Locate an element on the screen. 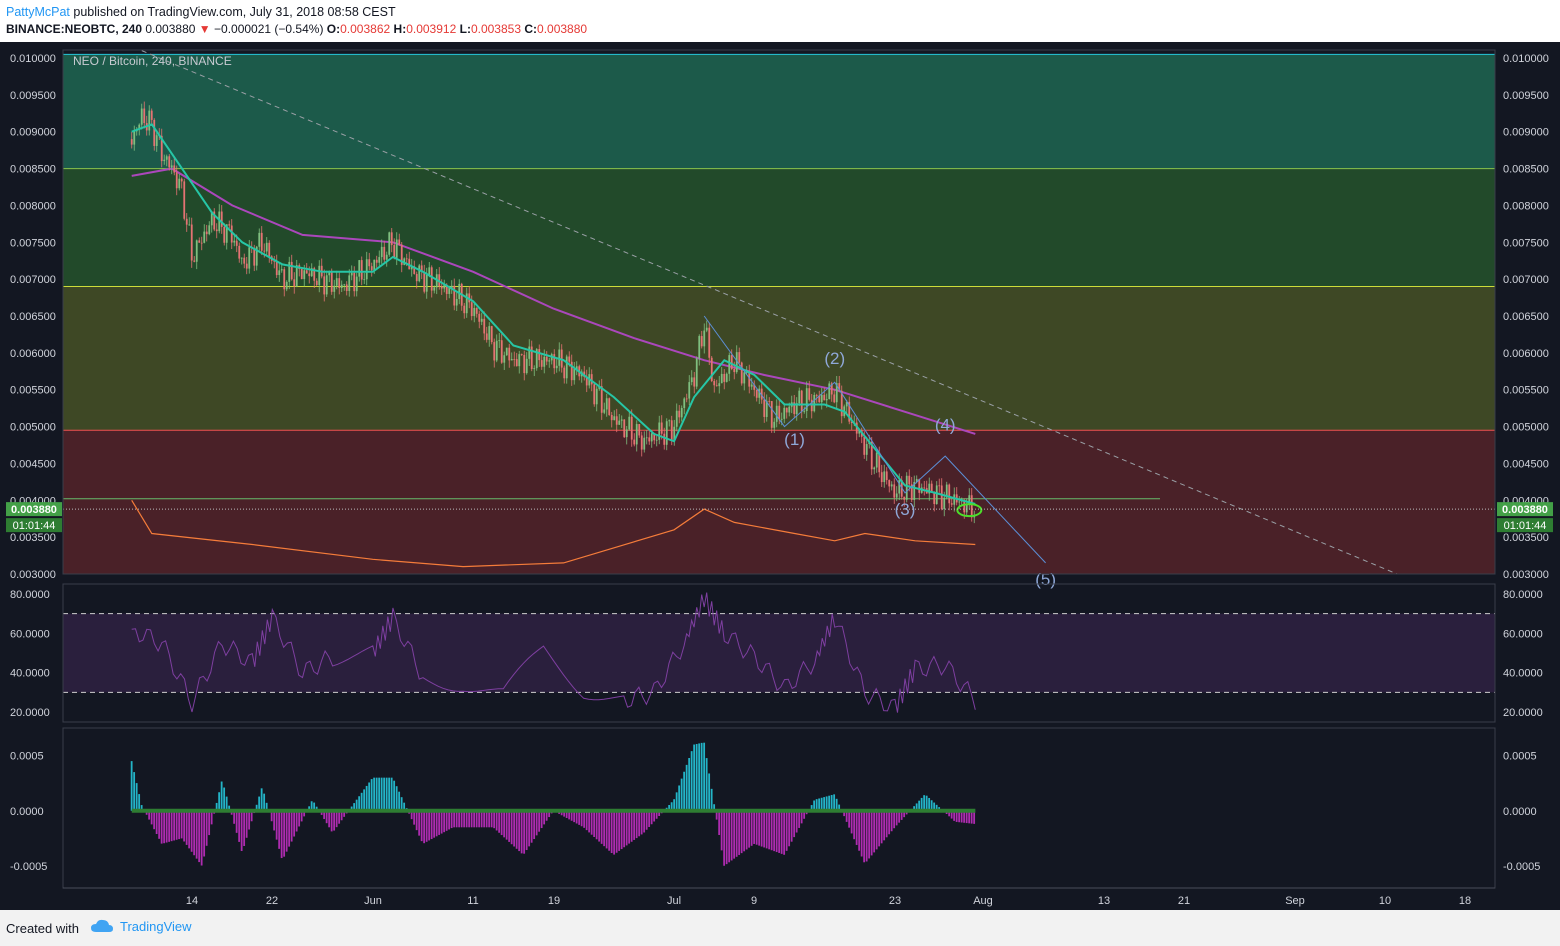 This screenshot has width=1560, height=946. author-link: PattyMcPat is located at coordinates (38, 12).